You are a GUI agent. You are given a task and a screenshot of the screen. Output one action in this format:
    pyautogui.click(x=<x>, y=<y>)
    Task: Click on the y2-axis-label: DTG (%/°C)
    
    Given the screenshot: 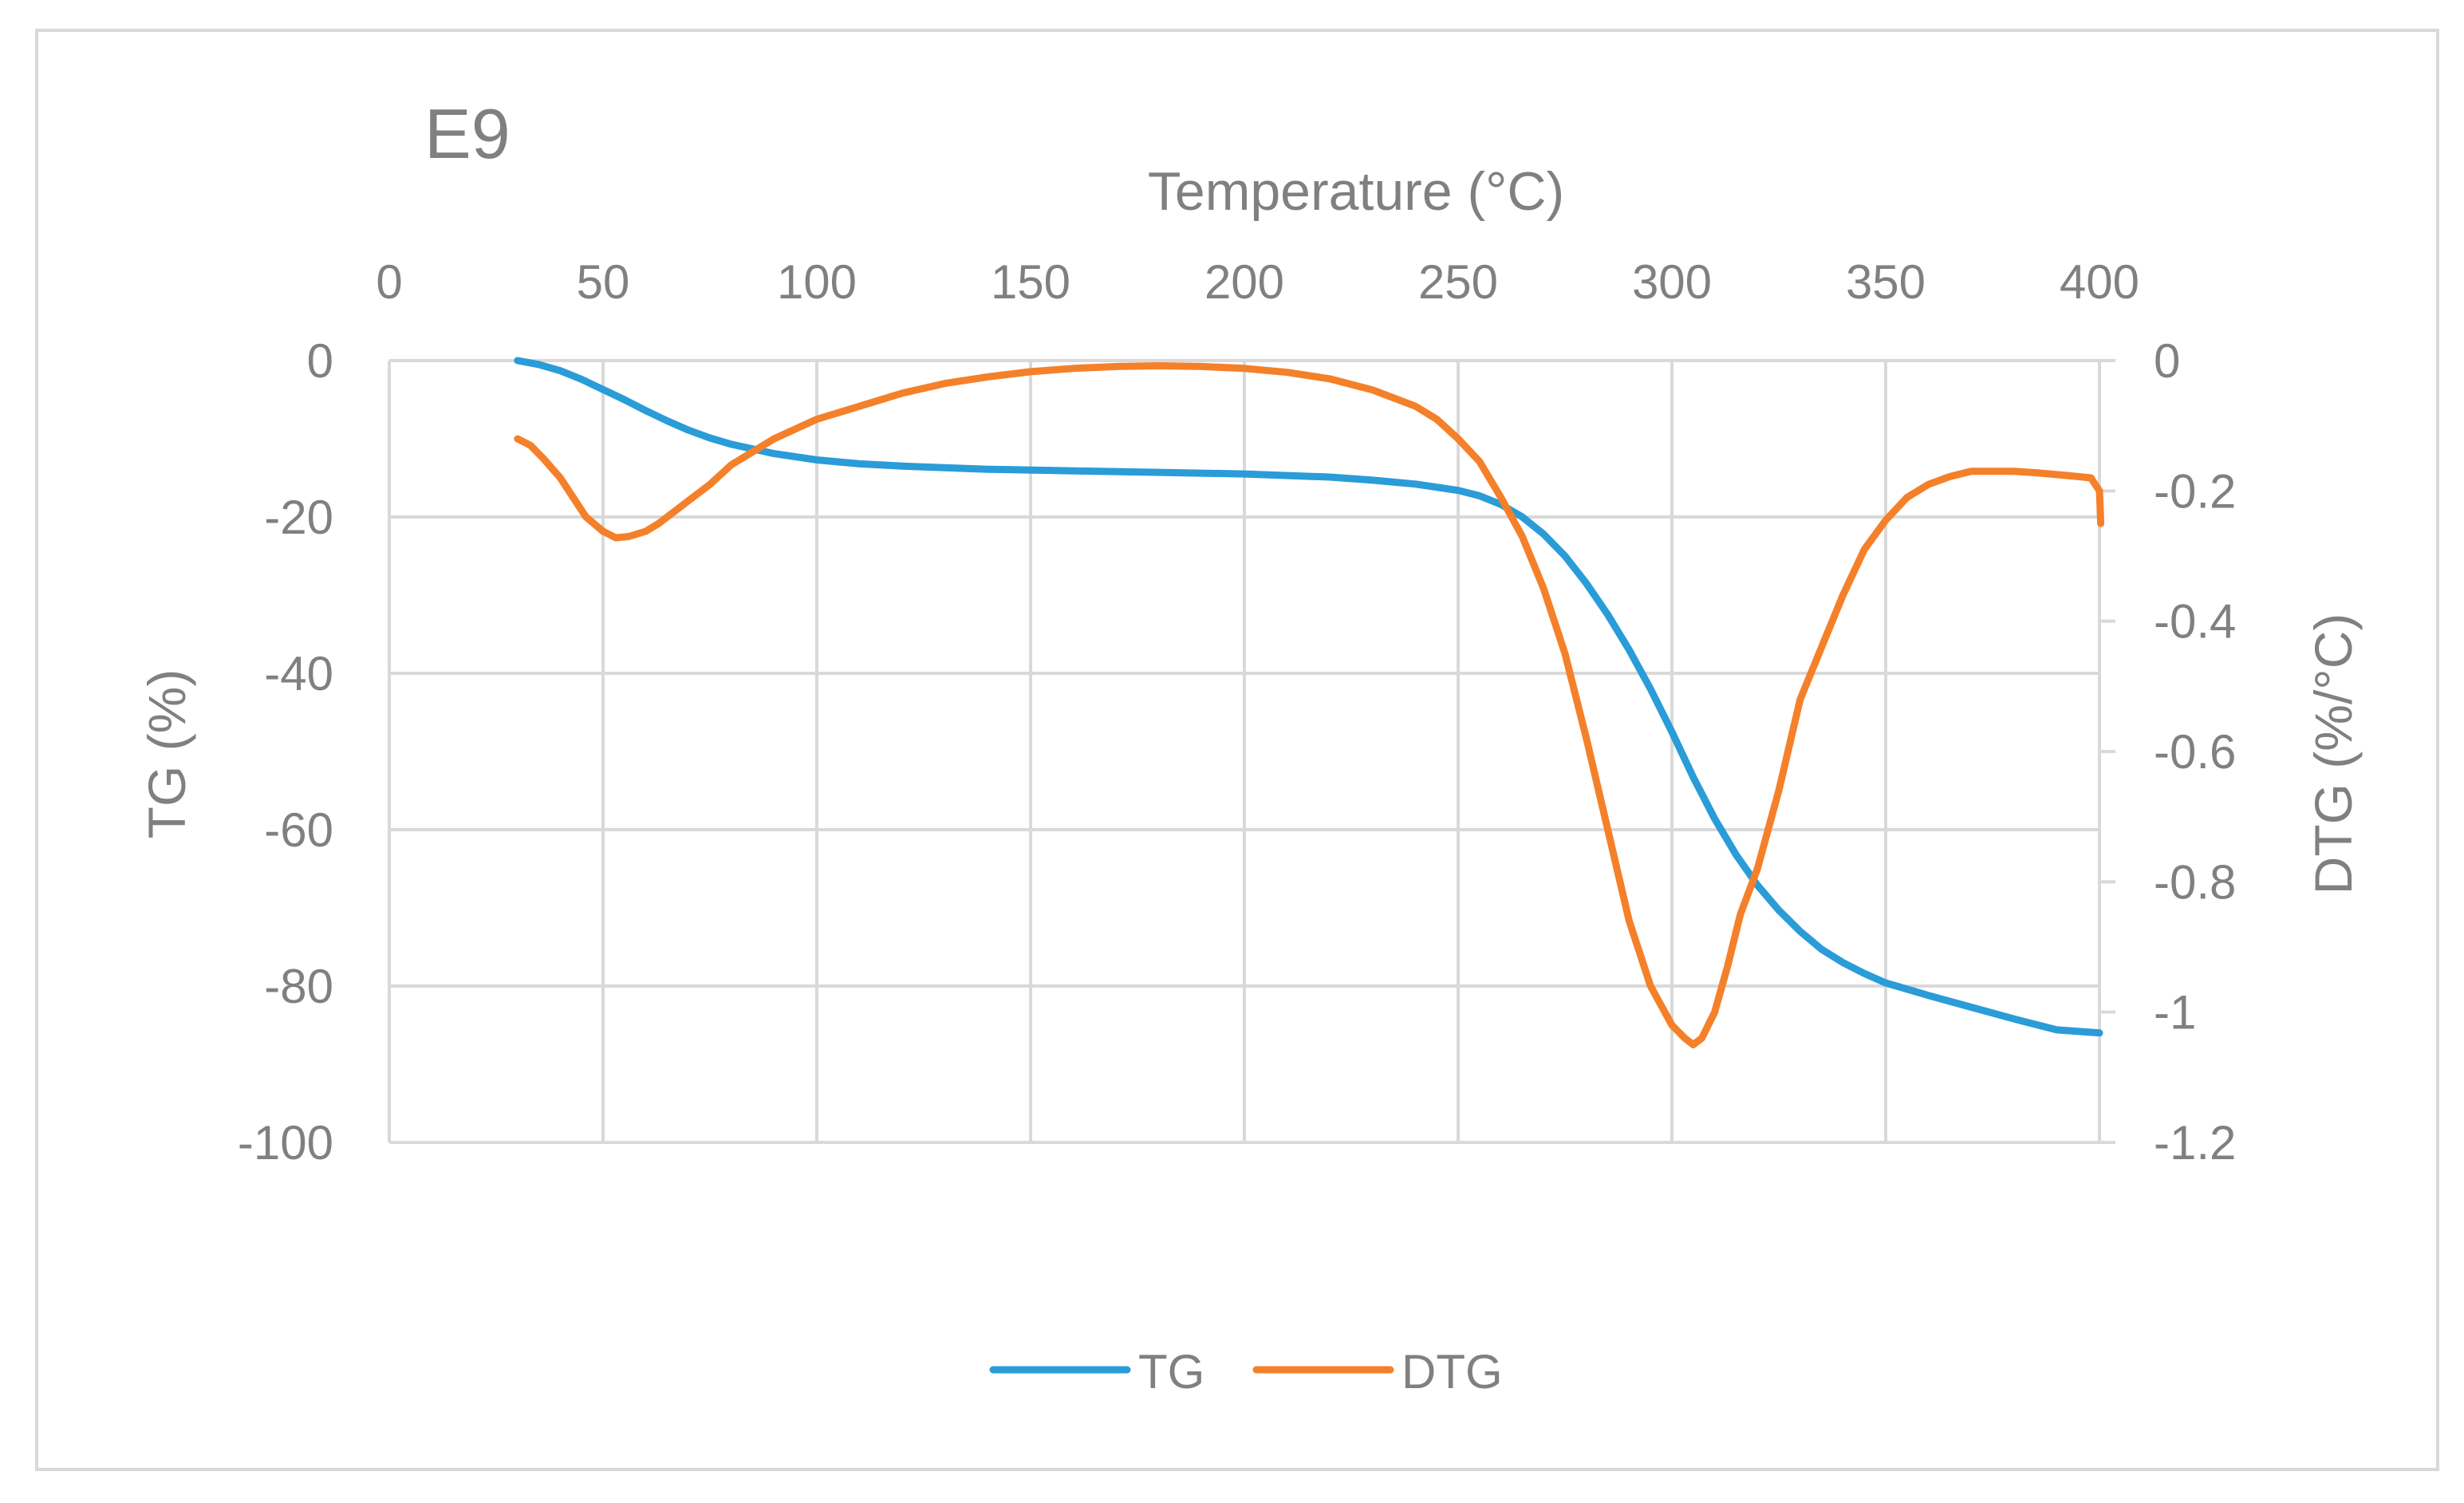 What is the action you would take?
    pyautogui.click(x=2333, y=754)
    